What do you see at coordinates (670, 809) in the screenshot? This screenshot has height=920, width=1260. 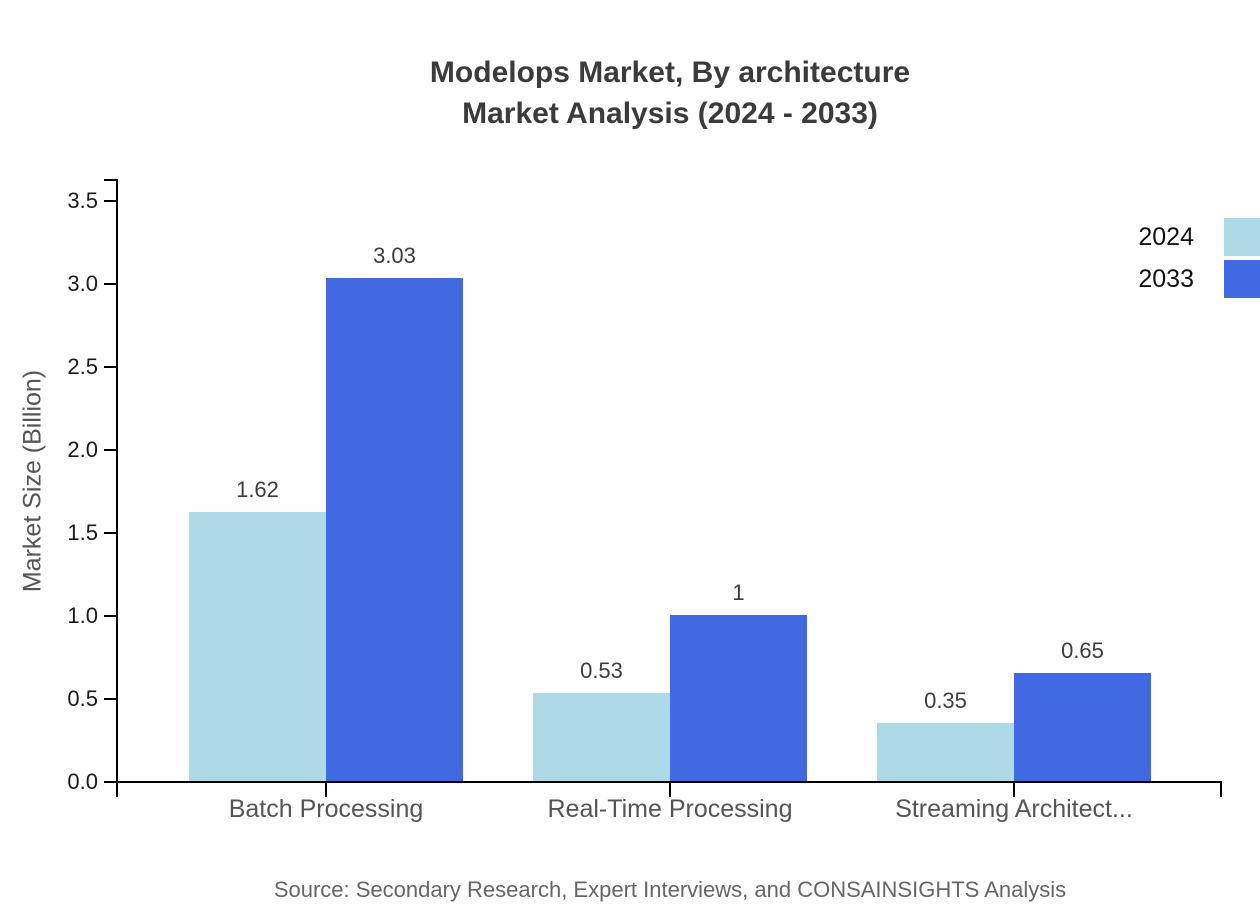 I see `x-category-label: Real-Time Processing` at bounding box center [670, 809].